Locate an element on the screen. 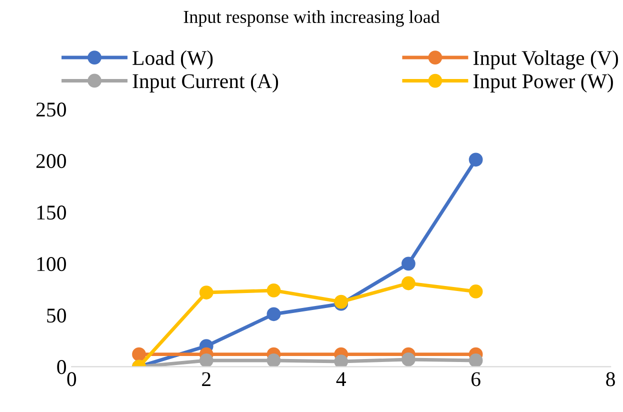 The width and height of the screenshot is (623, 412). legend-label: Input Power (W) is located at coordinates (543, 83).